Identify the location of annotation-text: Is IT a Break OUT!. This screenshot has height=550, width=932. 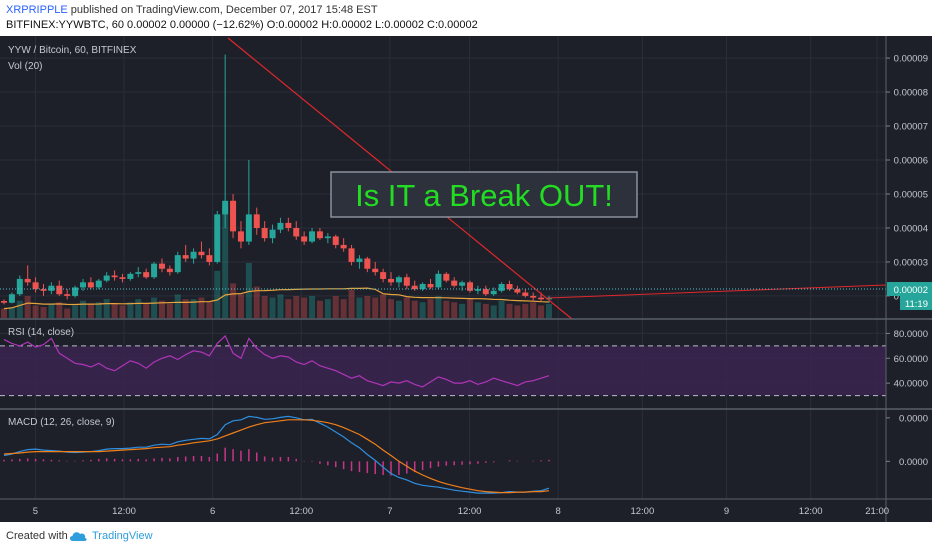
(484, 195).